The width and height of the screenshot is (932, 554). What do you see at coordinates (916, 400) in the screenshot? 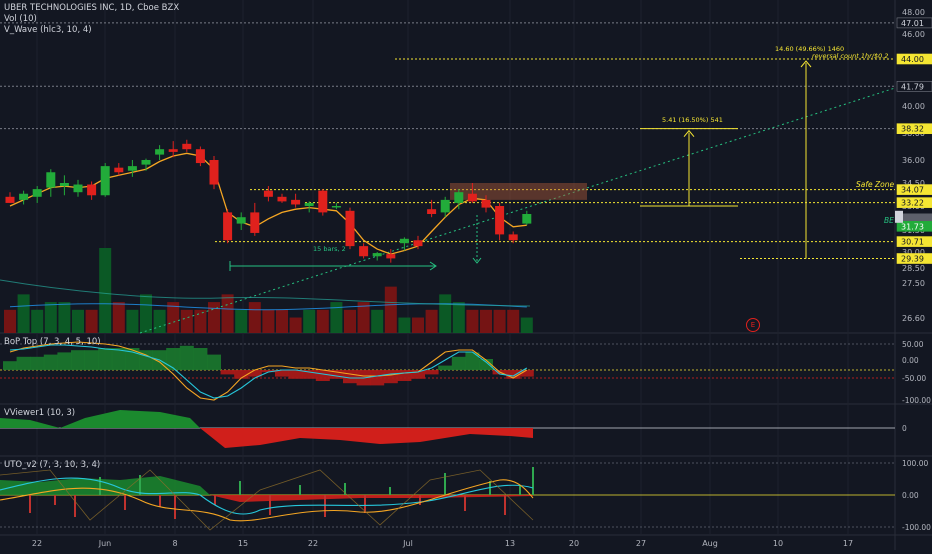
I see `bop-axis-label: -100.00` at bounding box center [916, 400].